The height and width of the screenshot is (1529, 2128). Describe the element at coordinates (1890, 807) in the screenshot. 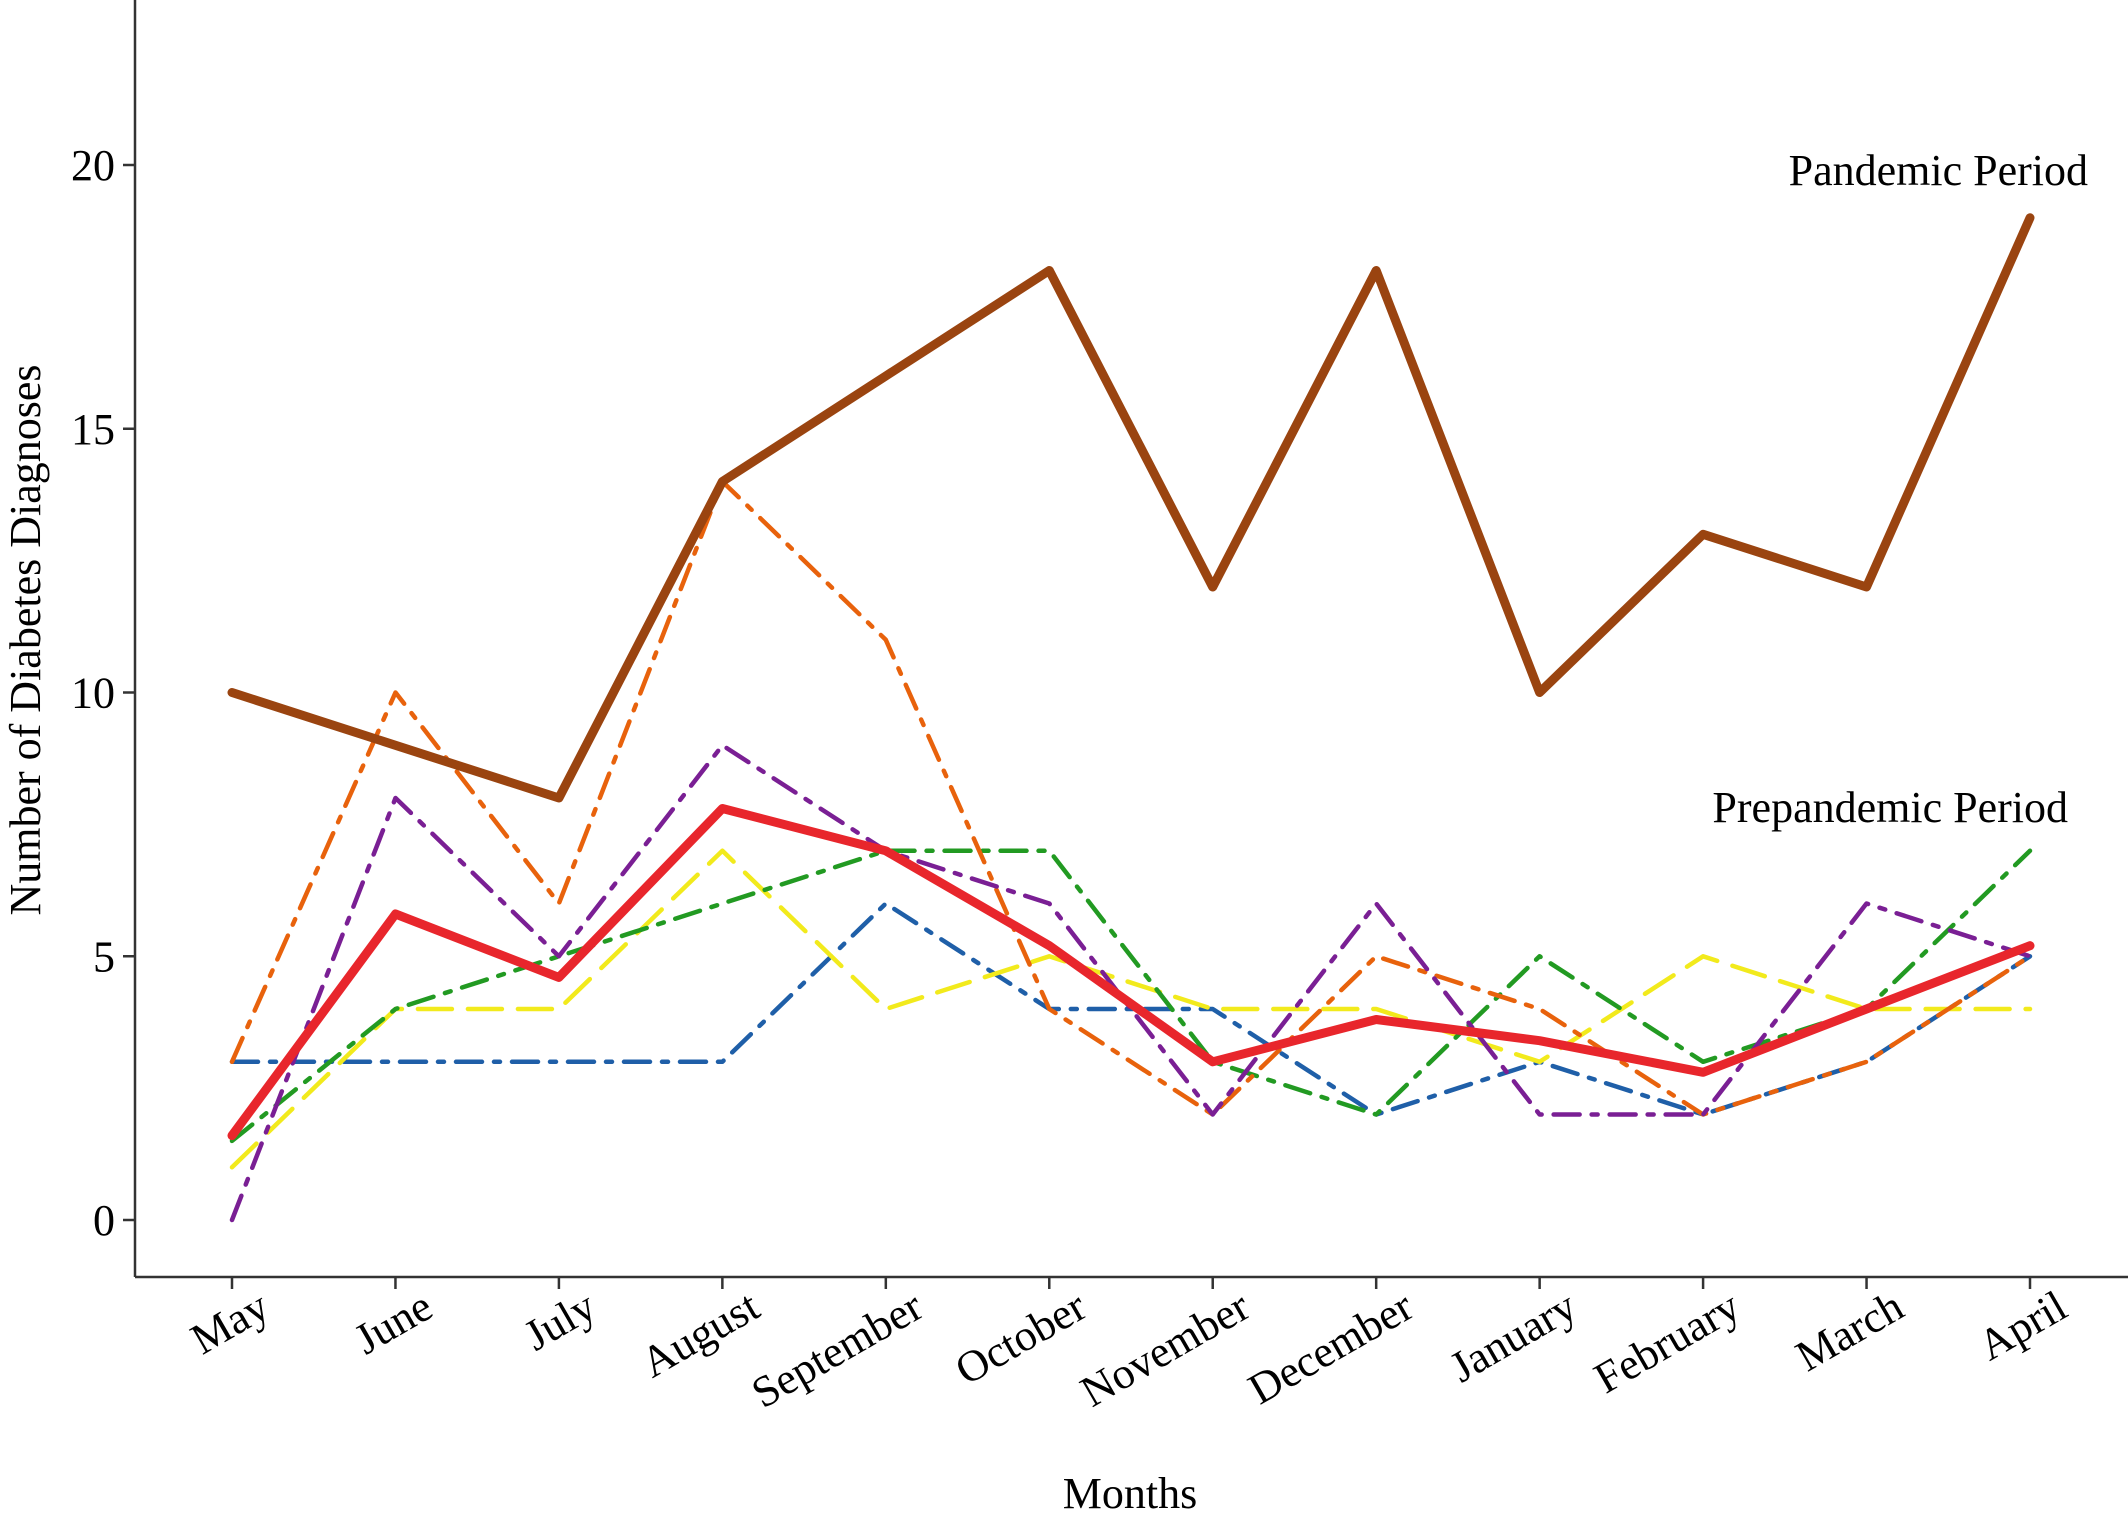

I see `annotation-prepandemic-mean: Prepandemic Period` at that location.